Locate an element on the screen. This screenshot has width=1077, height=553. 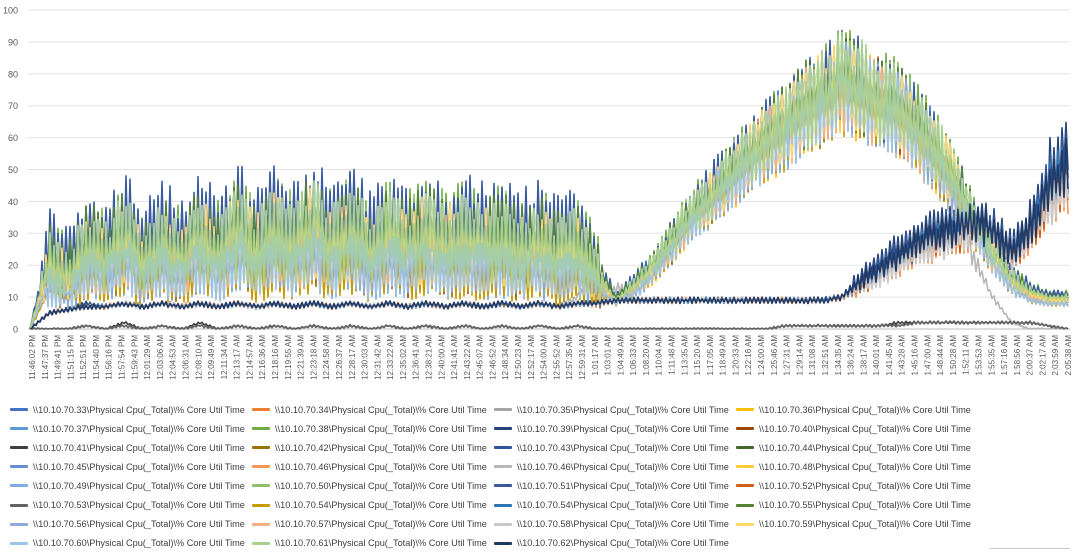
x-tick-label: 1:29:14 AM is located at coordinates (799, 355).